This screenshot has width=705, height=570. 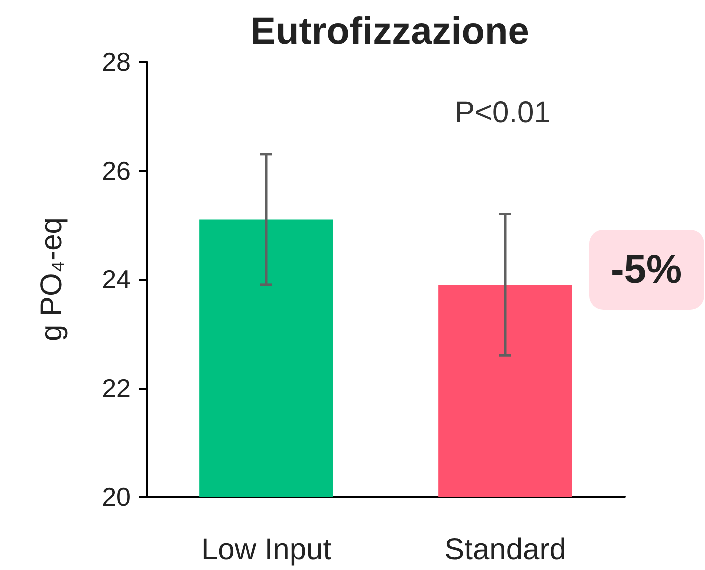 I want to click on y-tick-label: 28, so click(x=116, y=62).